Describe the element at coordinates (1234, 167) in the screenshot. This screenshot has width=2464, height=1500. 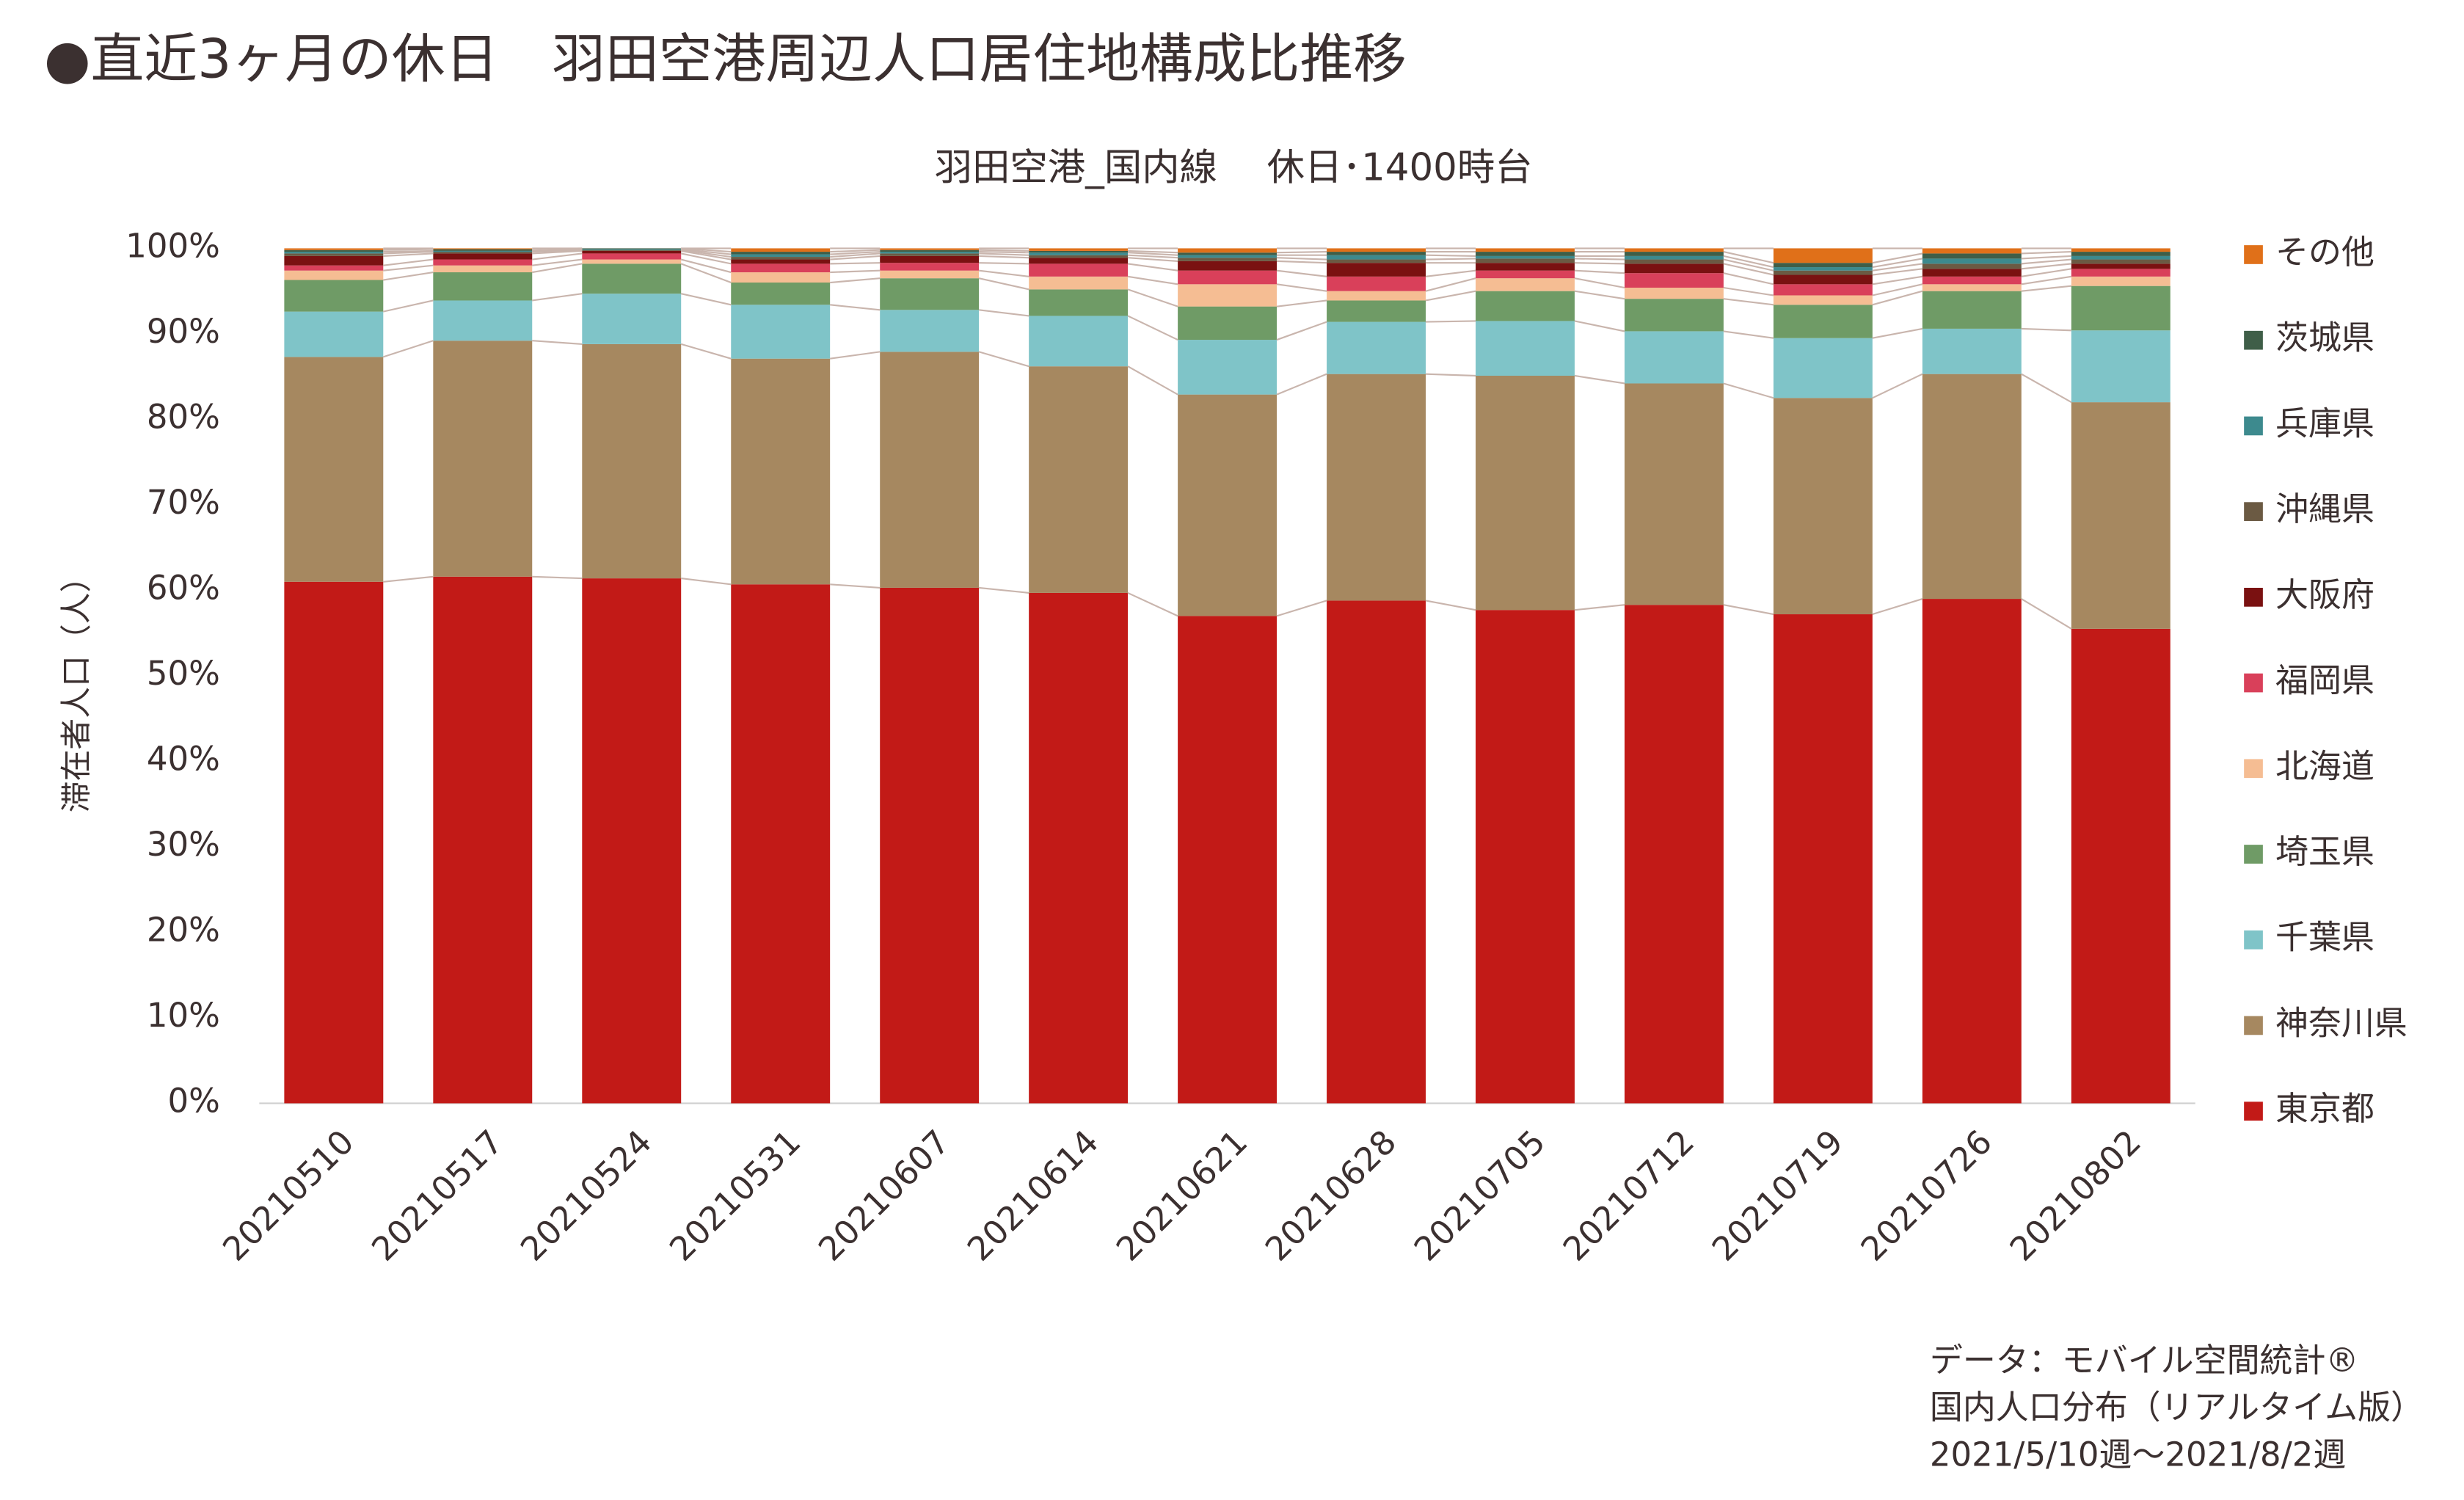
I see `chart-subtitle: 羽田空港_国内線 休日･1400時台` at that location.